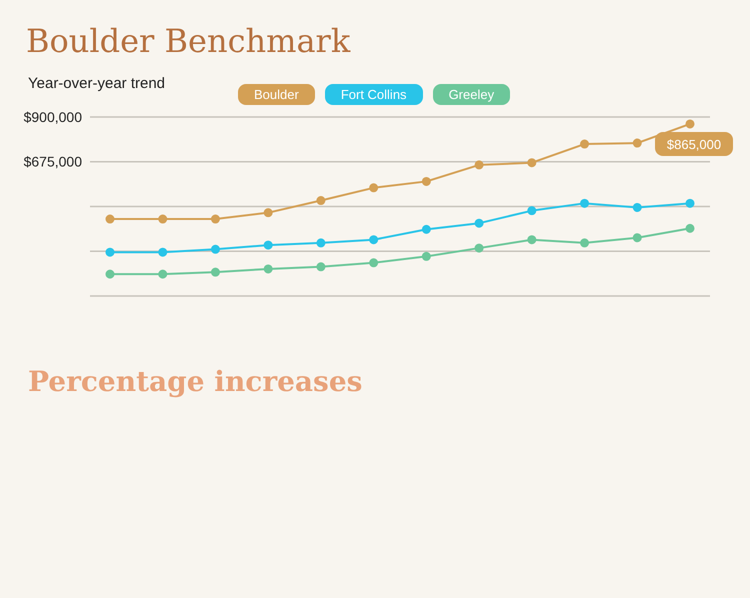 The height and width of the screenshot is (598, 750). What do you see at coordinates (276, 94) in the screenshot?
I see `text: Boulder` at bounding box center [276, 94].